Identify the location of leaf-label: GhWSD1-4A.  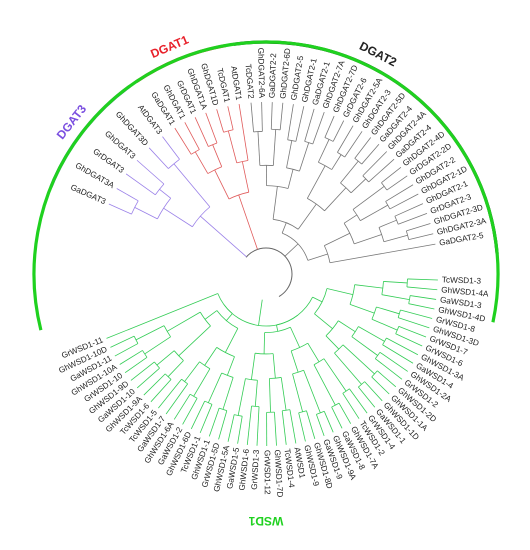
(465, 291).